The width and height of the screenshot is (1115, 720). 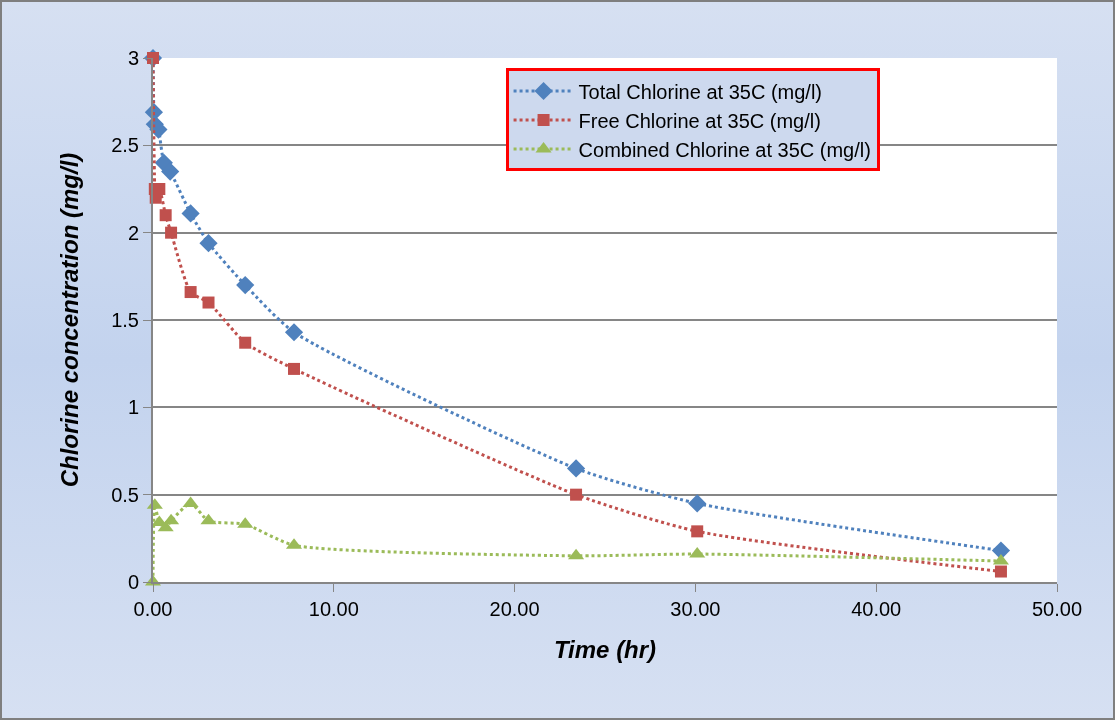 I want to click on x-tick-label: 0.00, so click(x=153, y=609).